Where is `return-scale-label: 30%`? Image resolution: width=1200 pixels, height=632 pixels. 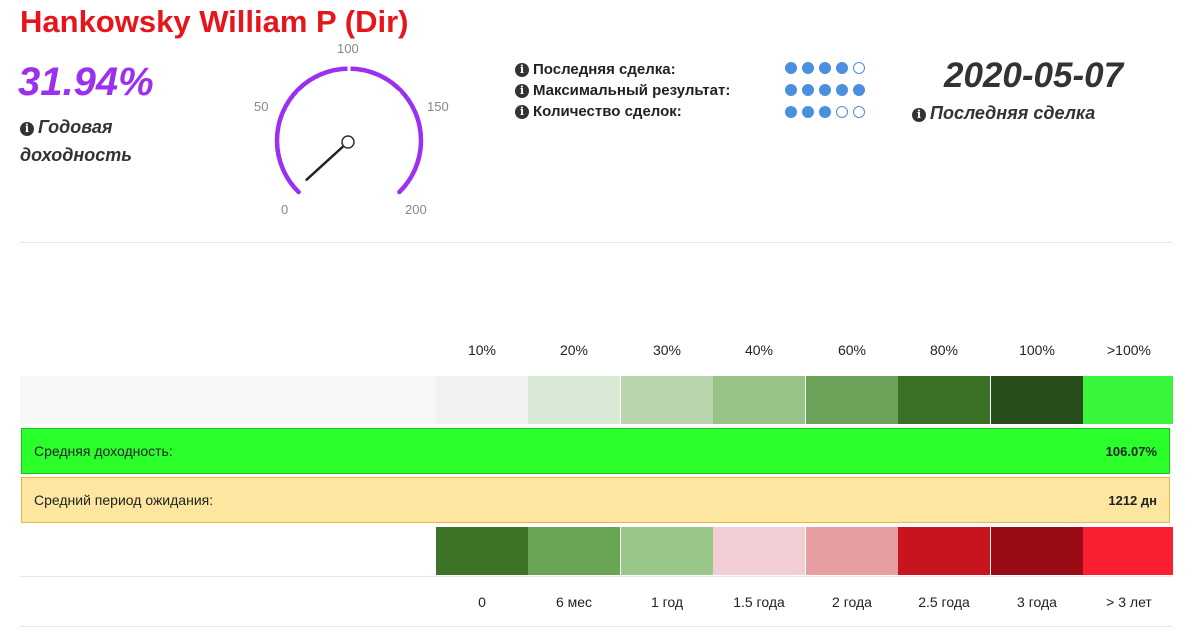
return-scale-label: 30% is located at coordinates (667, 350).